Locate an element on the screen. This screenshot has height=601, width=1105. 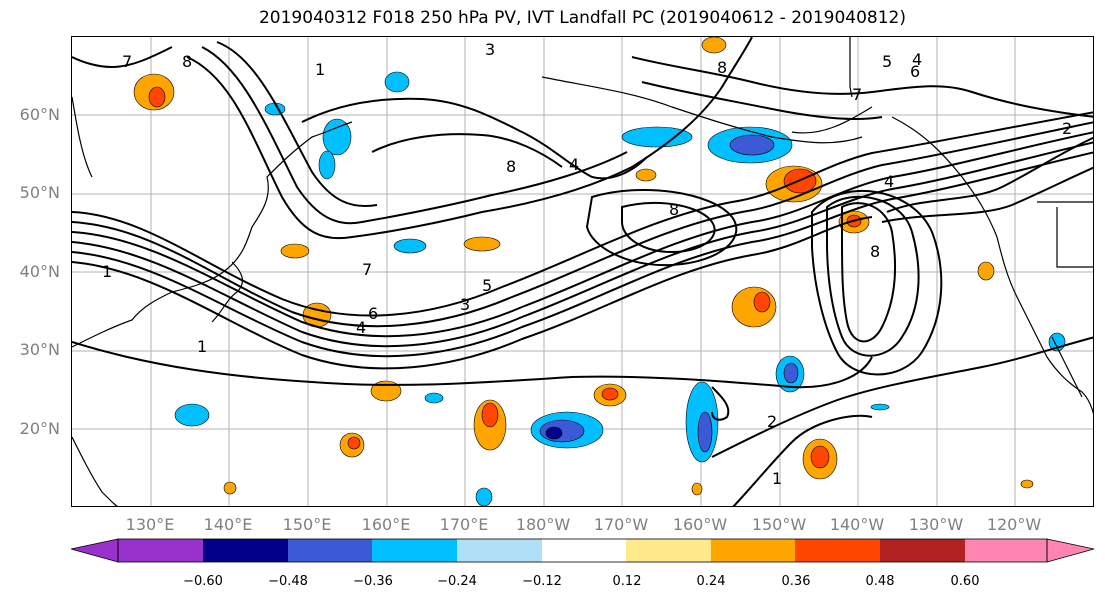
colorbar-border is located at coordinates (582, 550).